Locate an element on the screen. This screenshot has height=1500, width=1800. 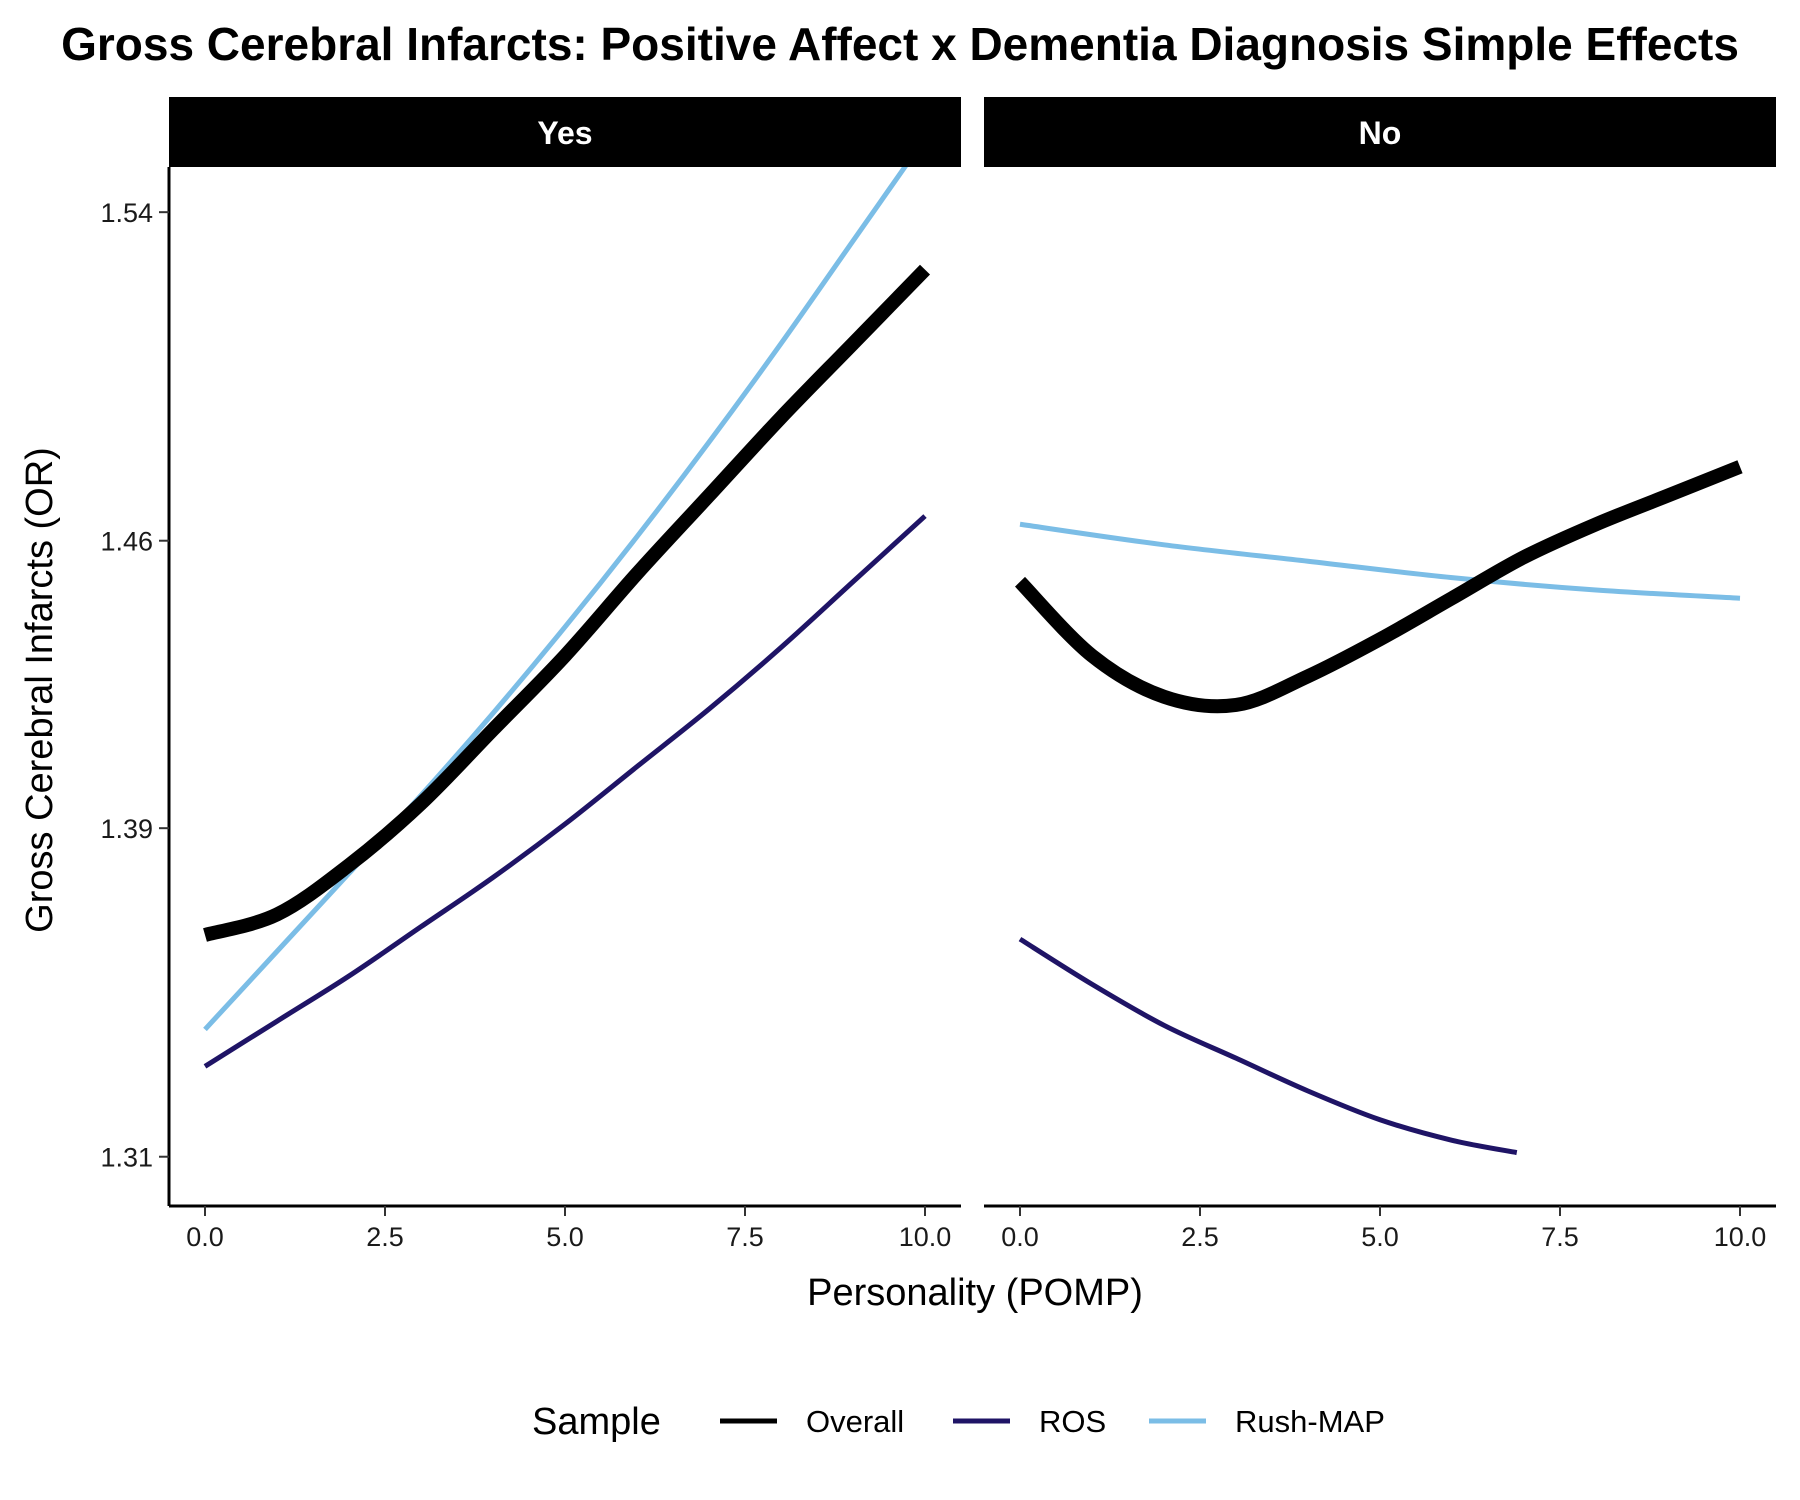
legend-item-ros: ROS is located at coordinates (1029, 1421).